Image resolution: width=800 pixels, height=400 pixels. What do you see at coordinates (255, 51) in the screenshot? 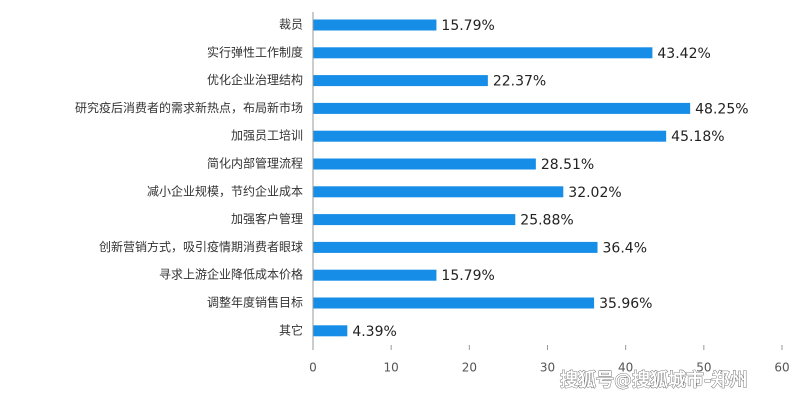
I see `category-label: 实行弹性工作制度` at bounding box center [255, 51].